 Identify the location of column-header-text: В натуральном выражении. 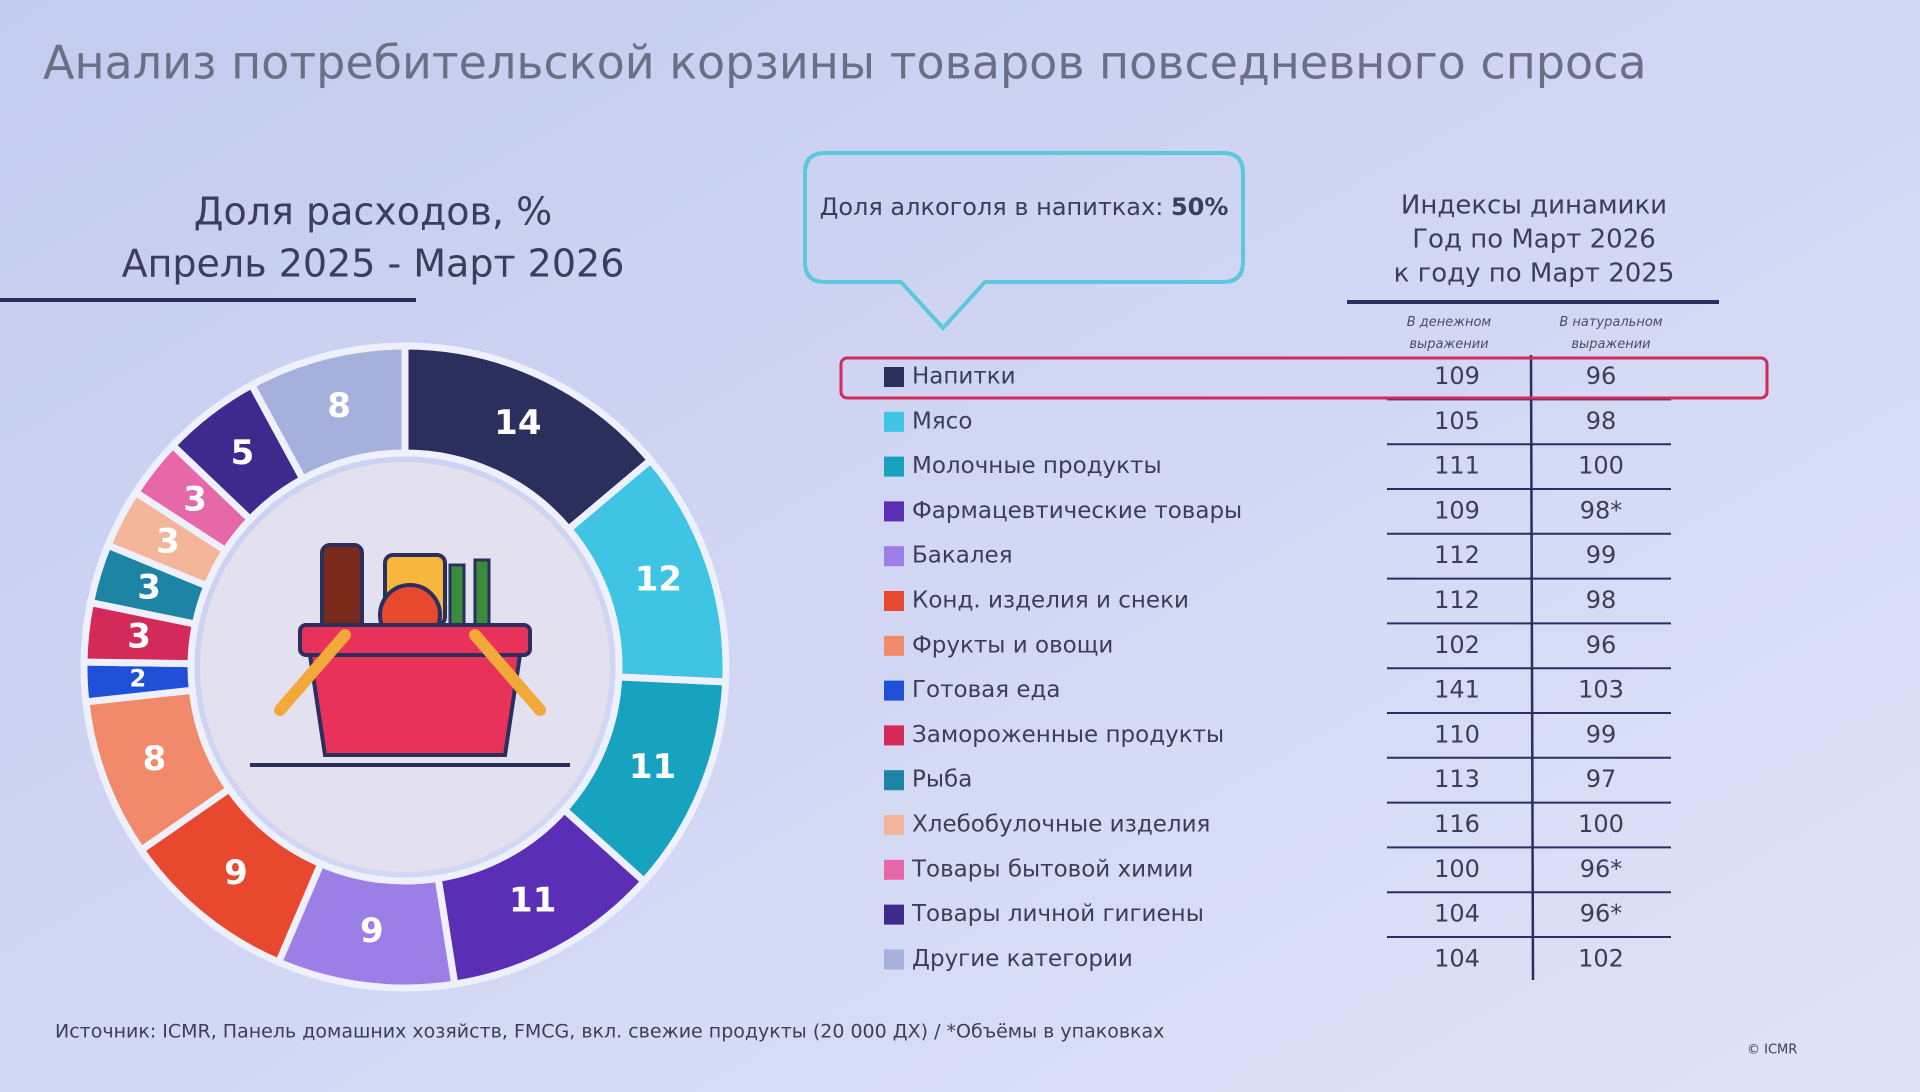
(1611, 333).